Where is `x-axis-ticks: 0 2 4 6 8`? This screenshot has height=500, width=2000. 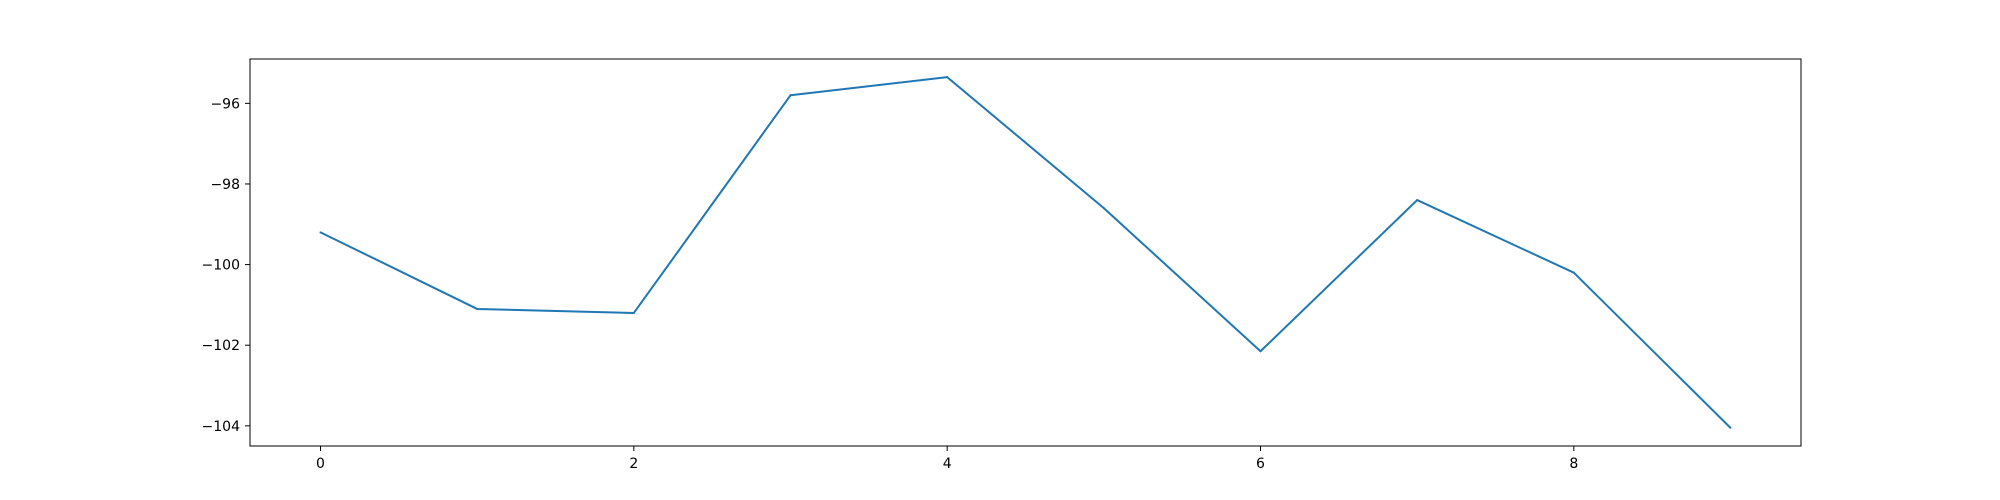
x-axis-ticks: 0 2 4 6 8 is located at coordinates (947, 459).